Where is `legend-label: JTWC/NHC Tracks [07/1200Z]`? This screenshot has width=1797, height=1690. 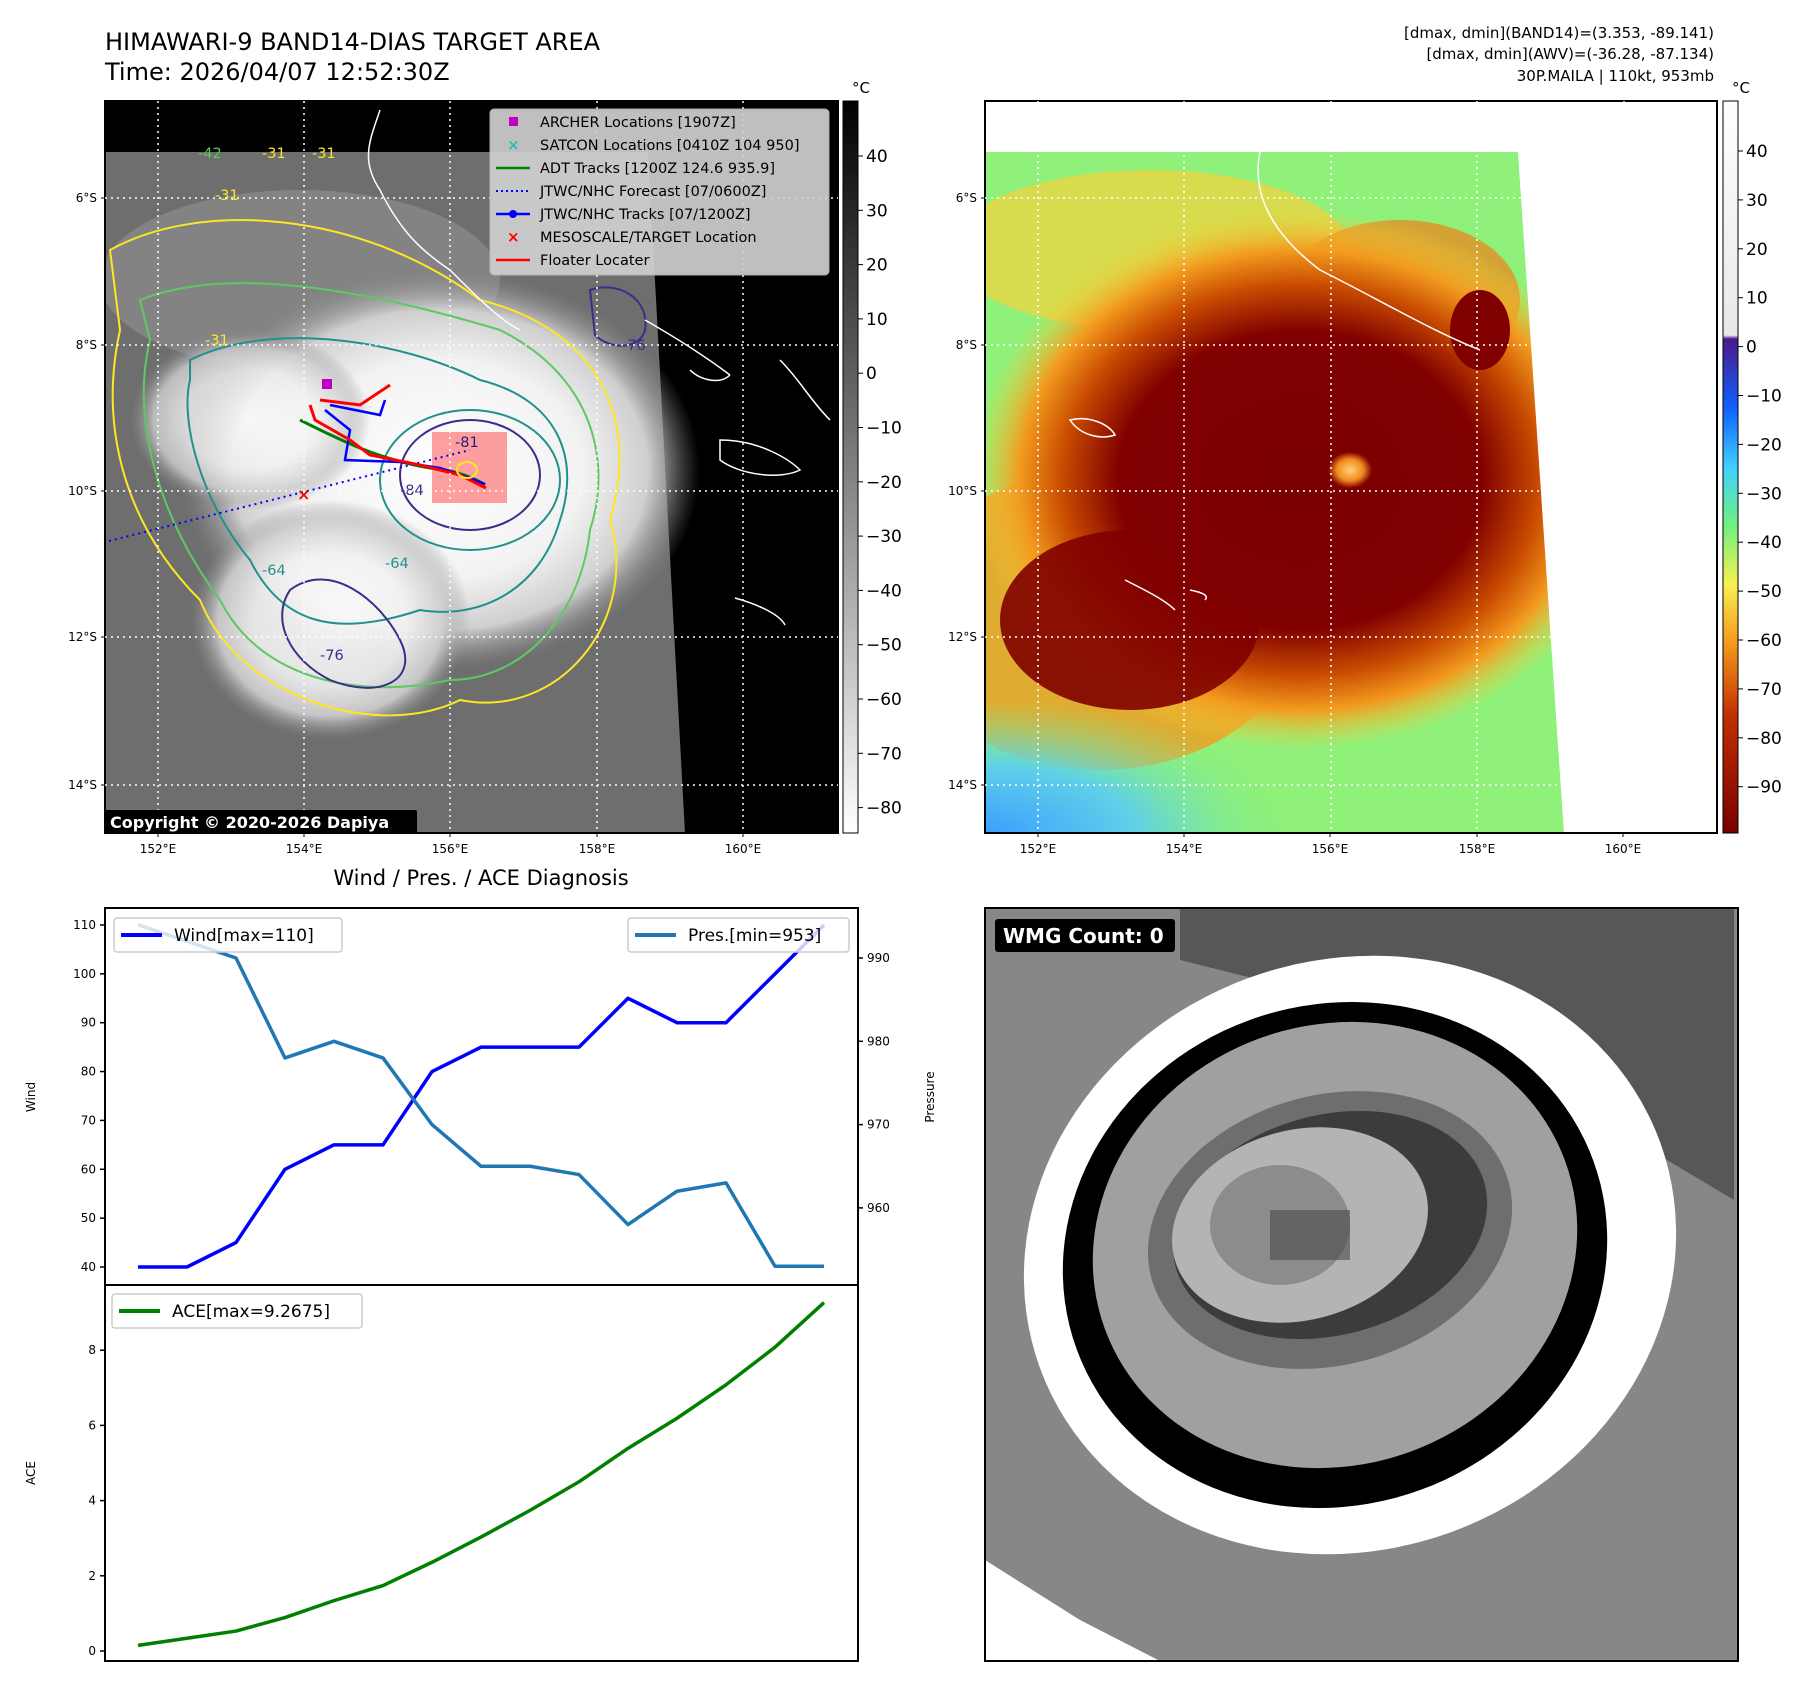
legend-label: JTWC/NHC Tracks [07/1200Z] is located at coordinates (645, 215).